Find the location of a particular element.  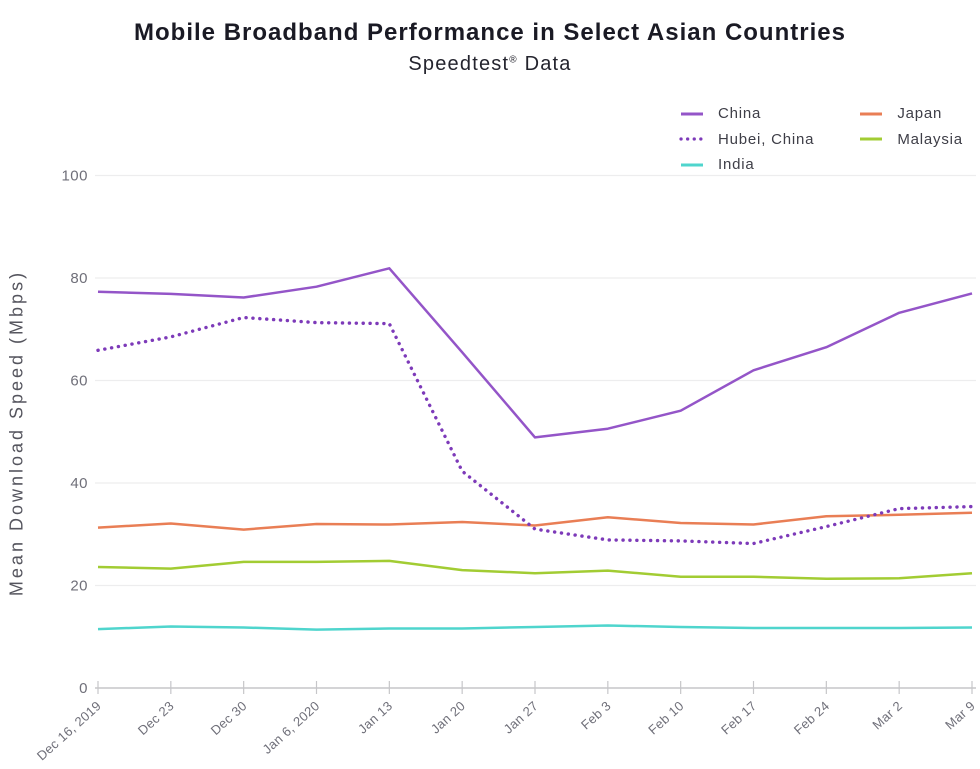

x-tick-label-mar-2: Mar 2 is located at coordinates (887, 715).